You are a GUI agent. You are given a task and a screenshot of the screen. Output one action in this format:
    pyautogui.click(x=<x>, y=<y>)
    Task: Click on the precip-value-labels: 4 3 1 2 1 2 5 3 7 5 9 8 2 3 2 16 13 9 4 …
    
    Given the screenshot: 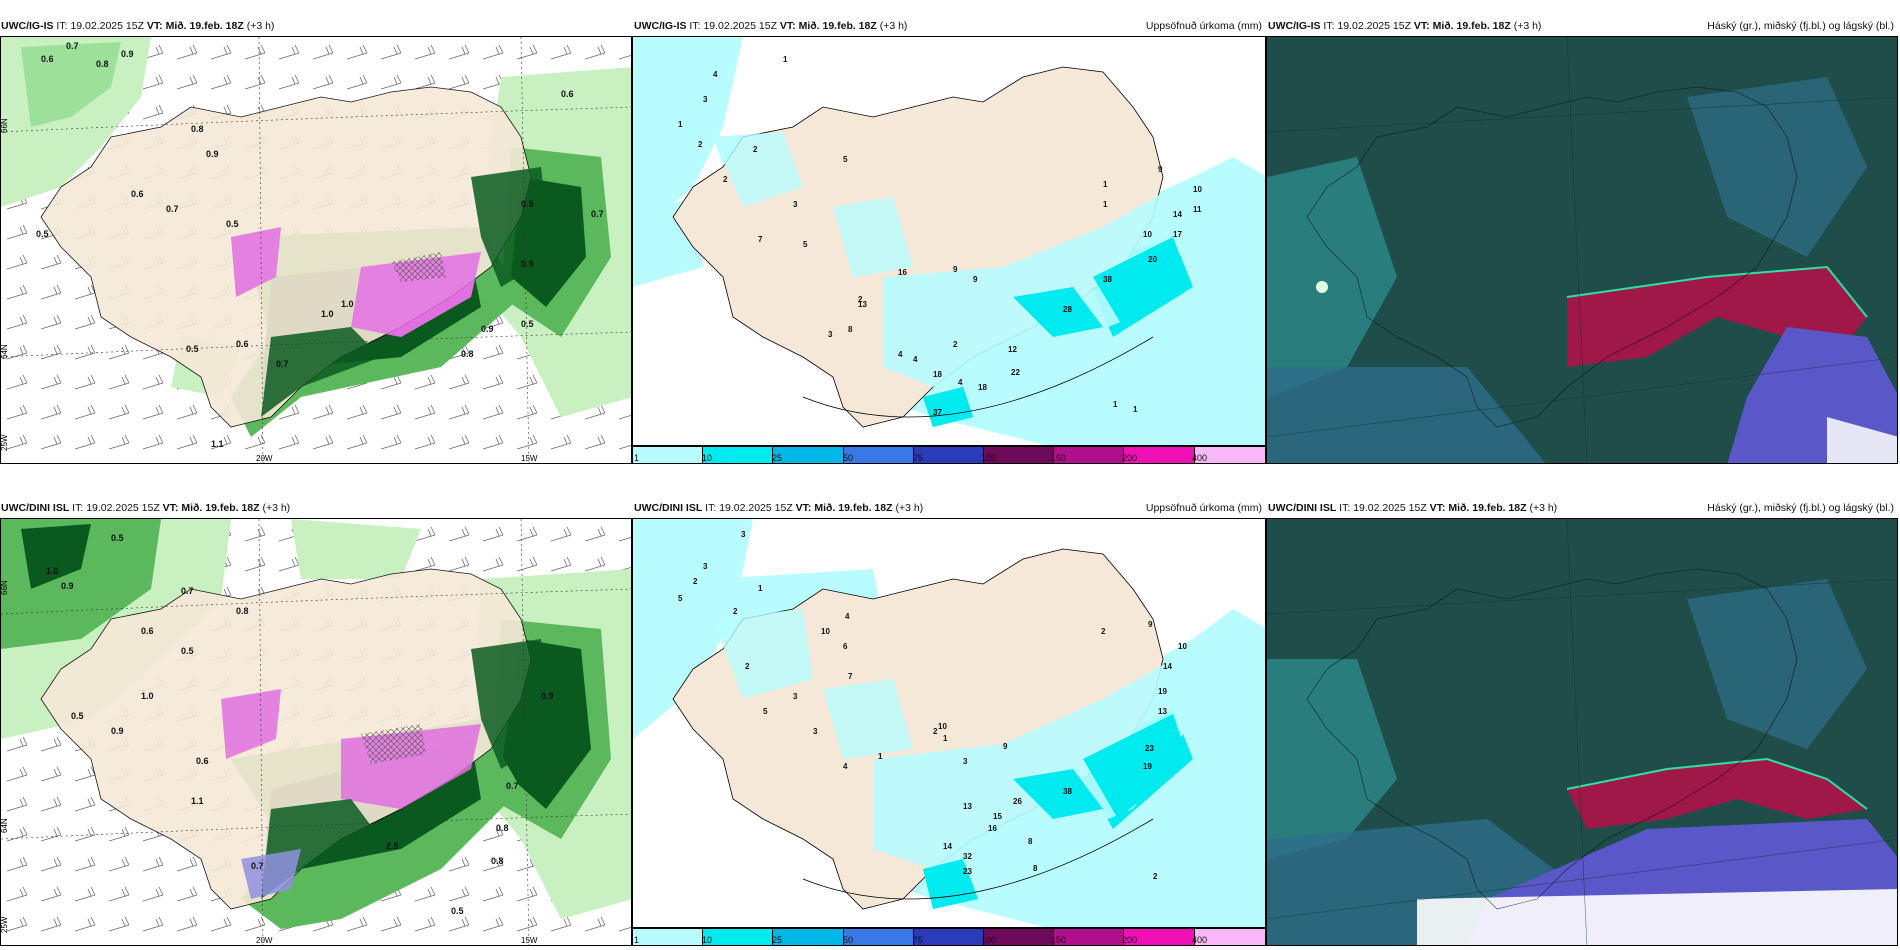 What is the action you would take?
    pyautogui.click(x=940, y=236)
    